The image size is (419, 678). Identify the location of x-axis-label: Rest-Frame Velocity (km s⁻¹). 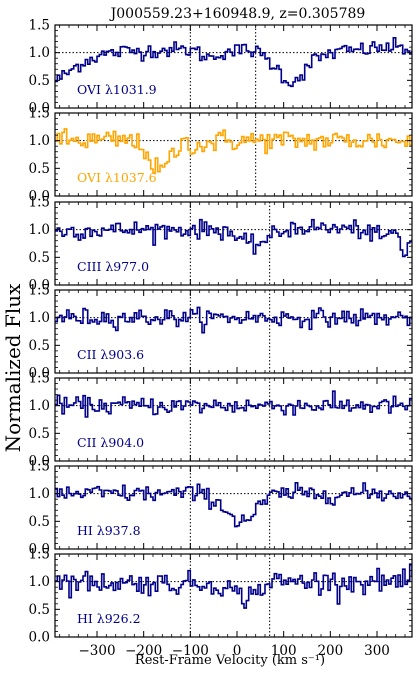
(230, 660).